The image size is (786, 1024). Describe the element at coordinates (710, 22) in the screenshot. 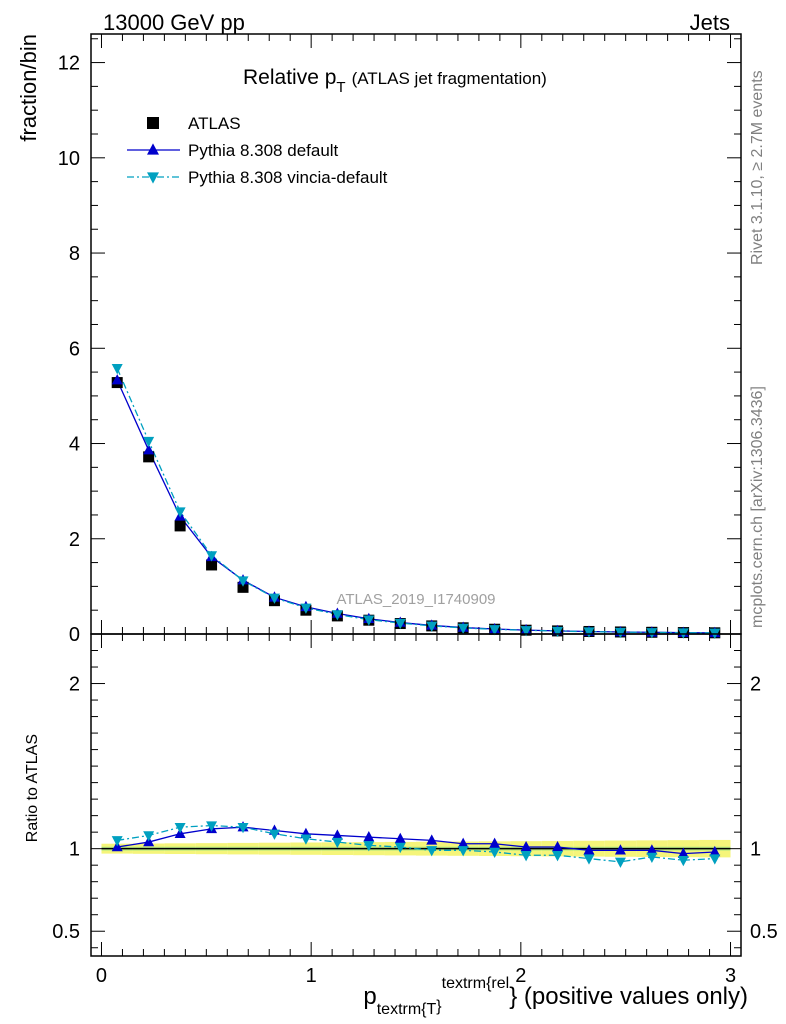

I see `header-right: Jets` at that location.